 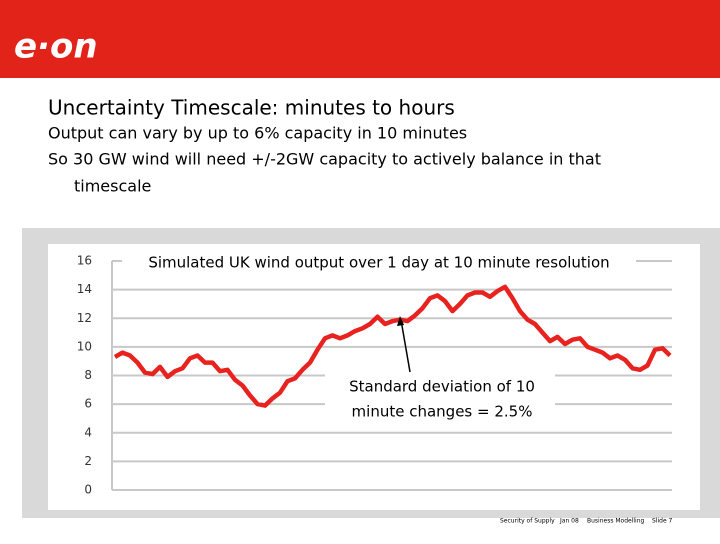 I want to click on y-tick-label: 6, so click(x=88, y=404).